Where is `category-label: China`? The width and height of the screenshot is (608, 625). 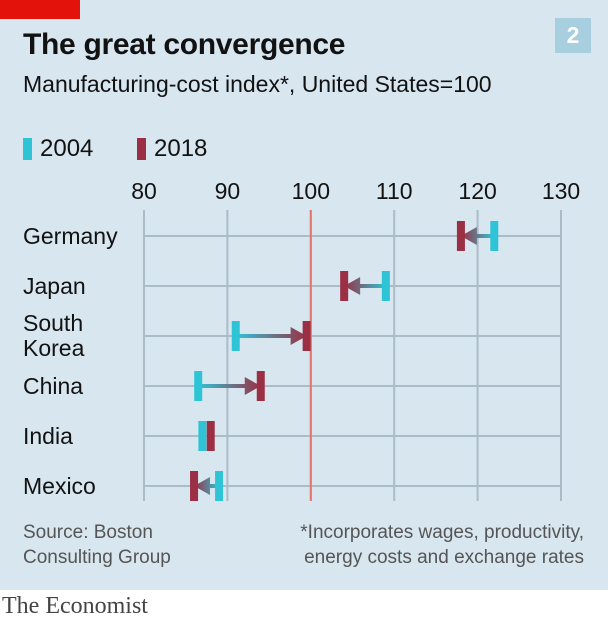 category-label: China is located at coordinates (53, 386).